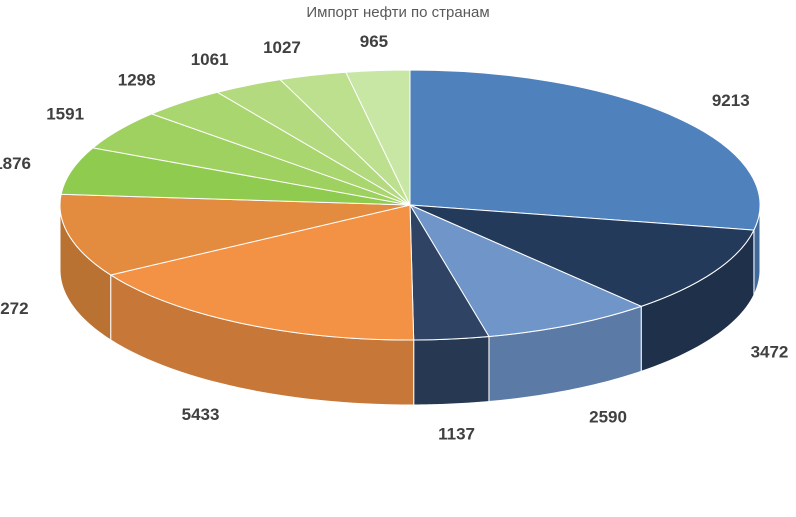 This screenshot has width=796, height=517. What do you see at coordinates (137, 80) in the screenshot?
I see `data-label: 1298` at bounding box center [137, 80].